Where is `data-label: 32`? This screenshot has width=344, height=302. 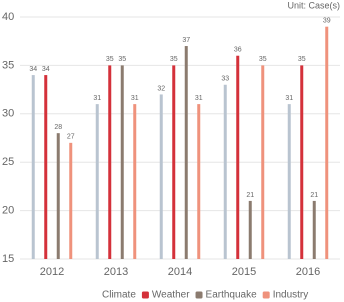
data-label: 32 is located at coordinates (161, 88).